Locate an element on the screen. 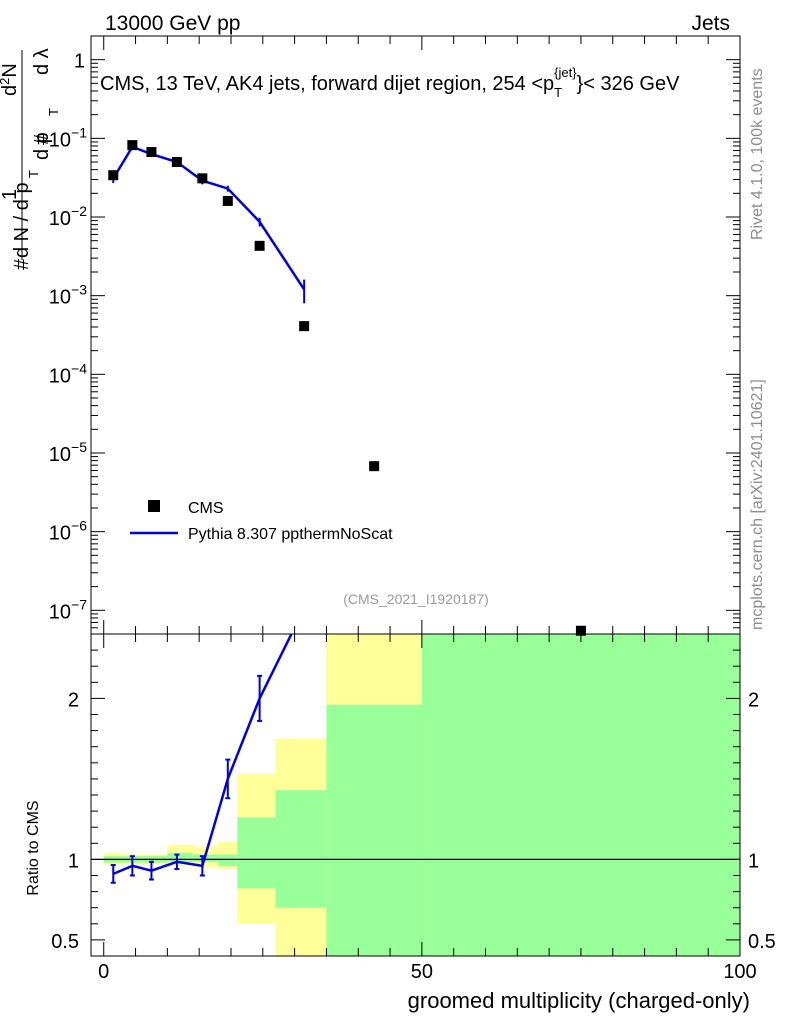 Image resolution: width=786 pixels, height=1024 pixels. header-right-text: Jets is located at coordinates (710, 23).